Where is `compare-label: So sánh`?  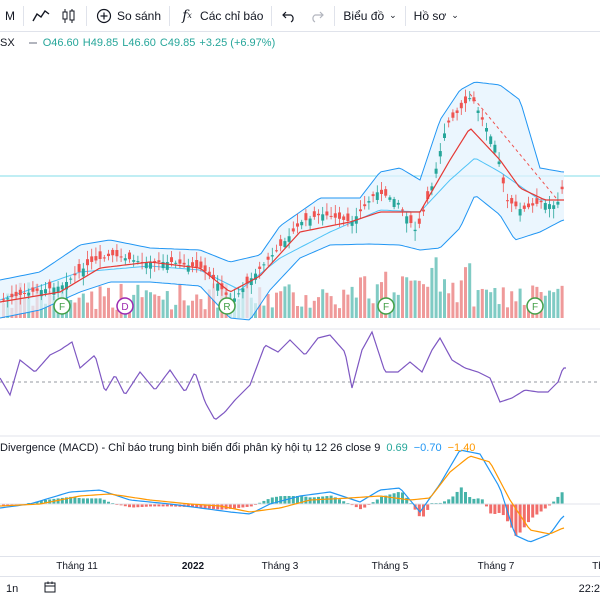 compare-label: So sánh is located at coordinates (139, 15).